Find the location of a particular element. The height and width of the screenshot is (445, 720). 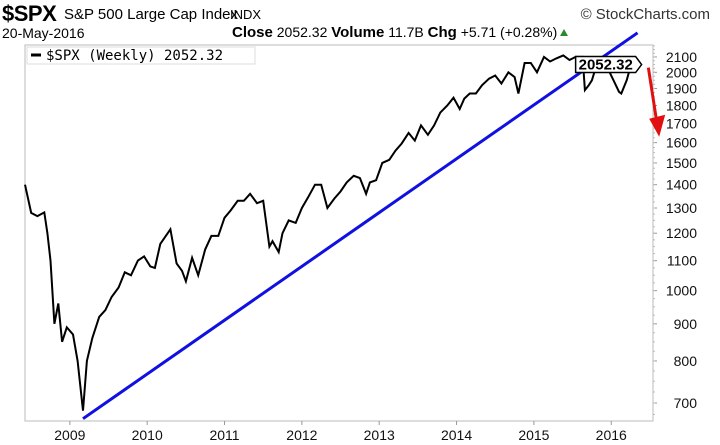

exchange: INDX is located at coordinates (246, 14).